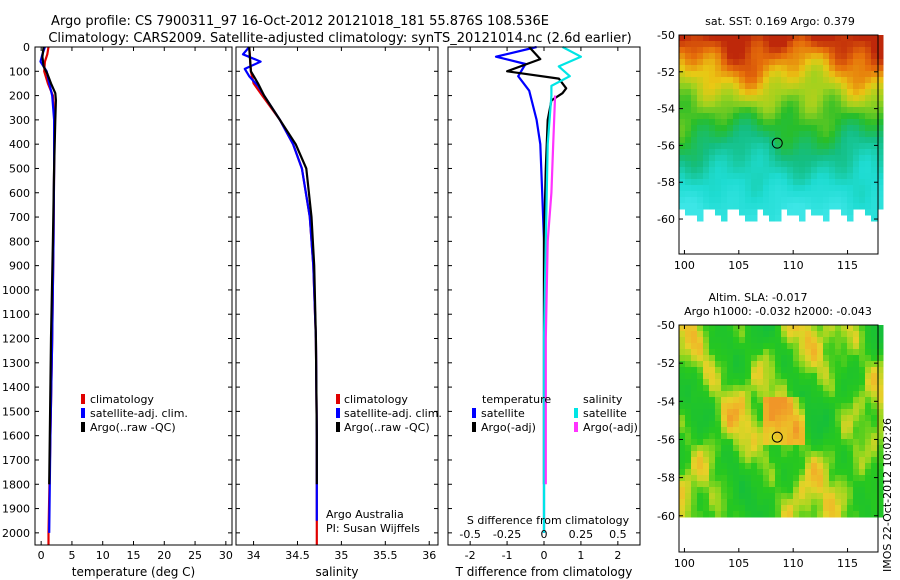 The height and width of the screenshot is (580, 900). What do you see at coordinates (103, 555) in the screenshot?
I see `x-tick-label: 10` at bounding box center [103, 555].